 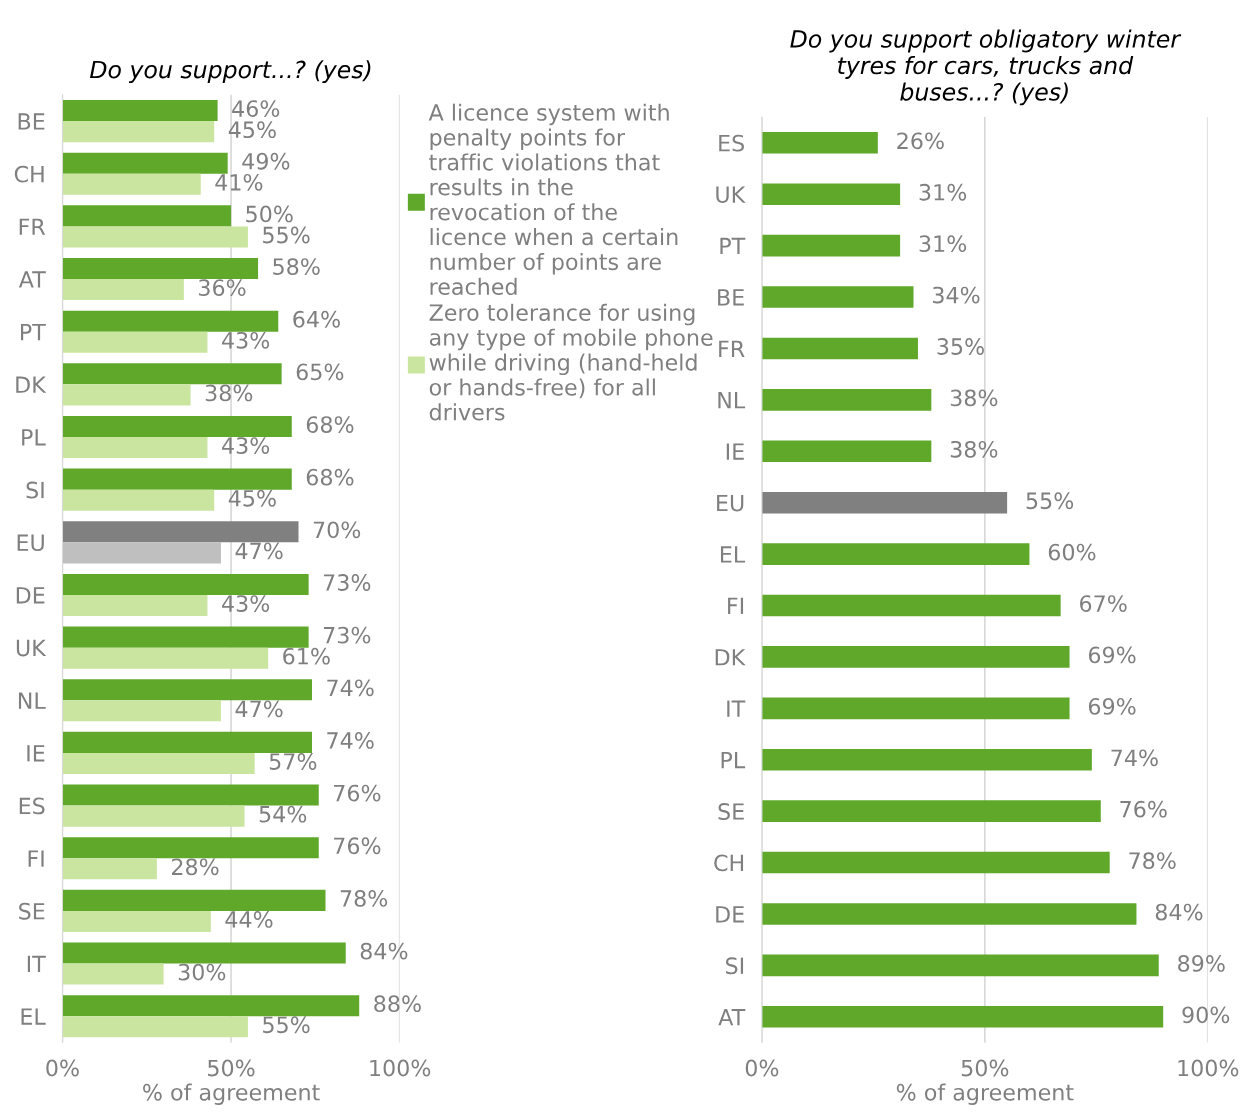 What do you see at coordinates (330, 424) in the screenshot?
I see `data-label: 68%` at bounding box center [330, 424].